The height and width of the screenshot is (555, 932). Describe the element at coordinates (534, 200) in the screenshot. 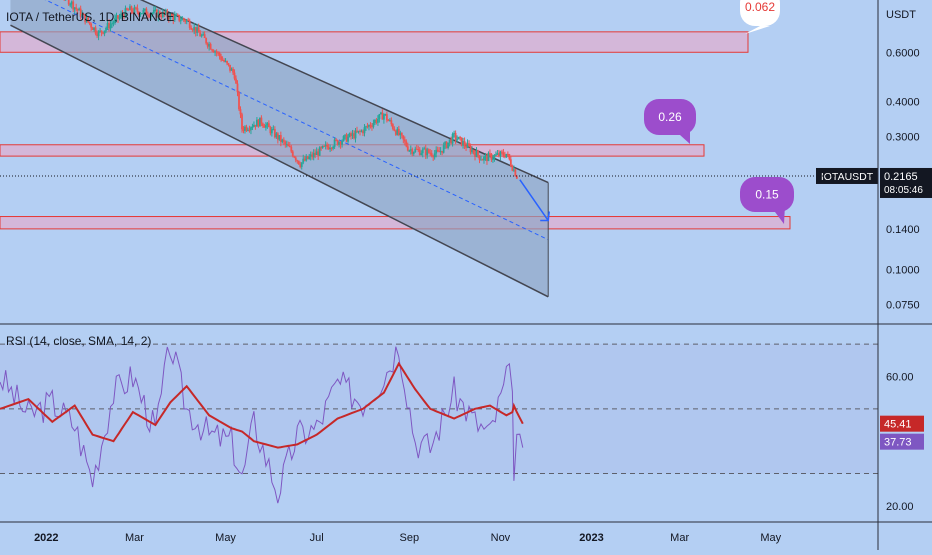

I see `projection-arrow` at that location.